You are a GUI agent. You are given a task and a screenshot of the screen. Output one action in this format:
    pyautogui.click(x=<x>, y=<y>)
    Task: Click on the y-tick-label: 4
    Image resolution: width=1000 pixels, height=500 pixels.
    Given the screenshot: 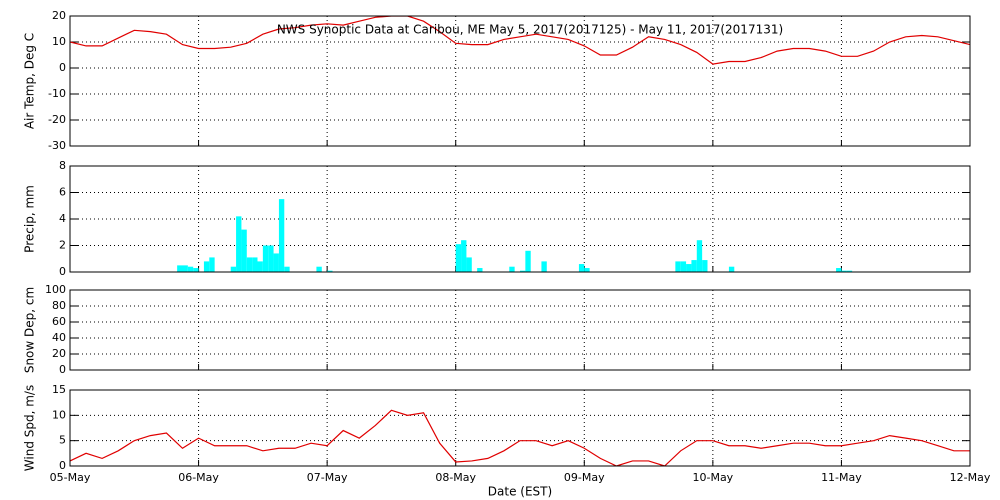 What is the action you would take?
    pyautogui.click(x=62, y=218)
    